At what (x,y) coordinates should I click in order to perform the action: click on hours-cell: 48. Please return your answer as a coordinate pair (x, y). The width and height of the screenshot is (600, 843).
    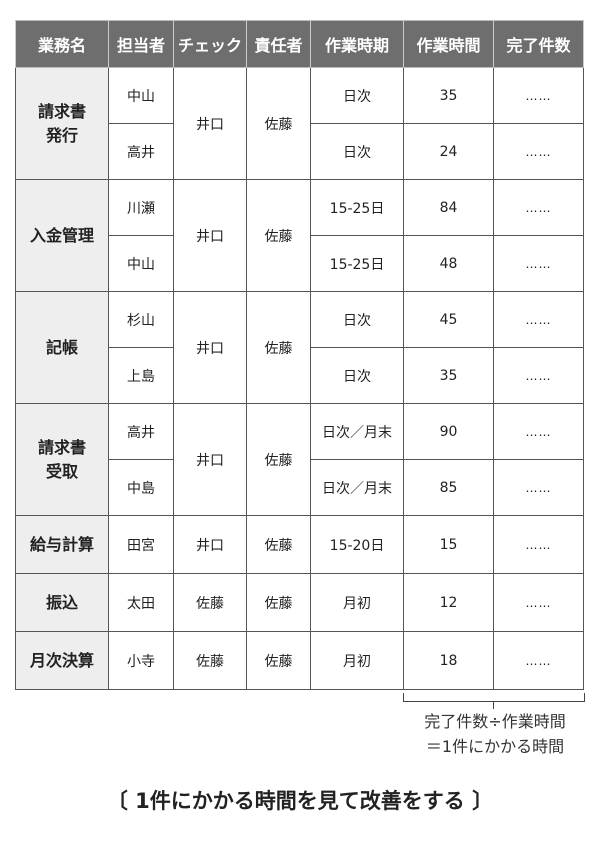
    Looking at the image, I should click on (448, 263).